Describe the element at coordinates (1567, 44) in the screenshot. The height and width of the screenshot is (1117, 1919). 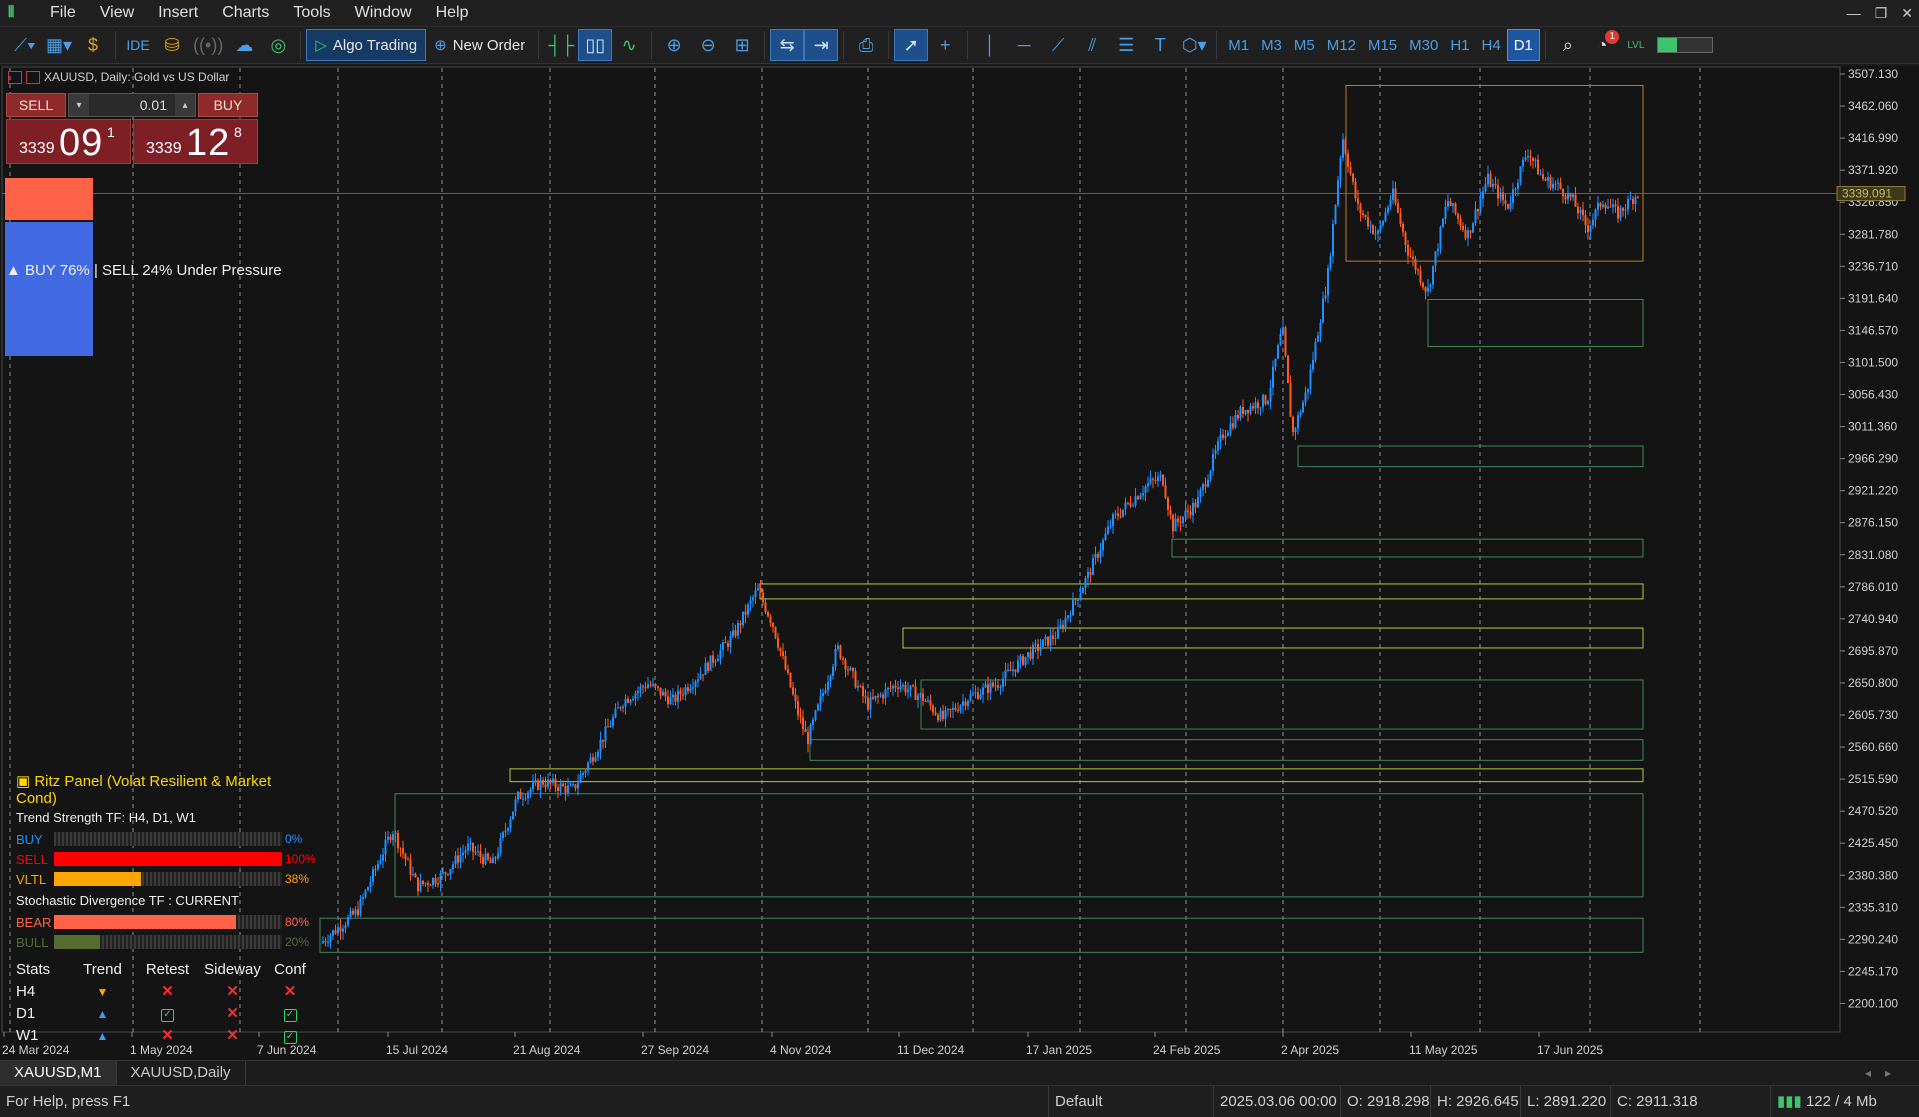
I see `search-icon: ⌕` at that location.